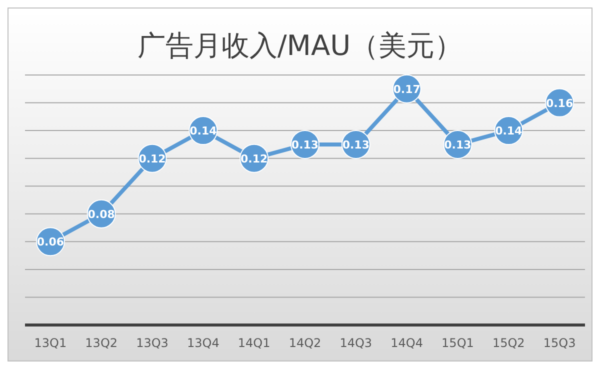 The height and width of the screenshot is (369, 600). I want to click on x-tick-label: 14Q4, so click(406, 343).